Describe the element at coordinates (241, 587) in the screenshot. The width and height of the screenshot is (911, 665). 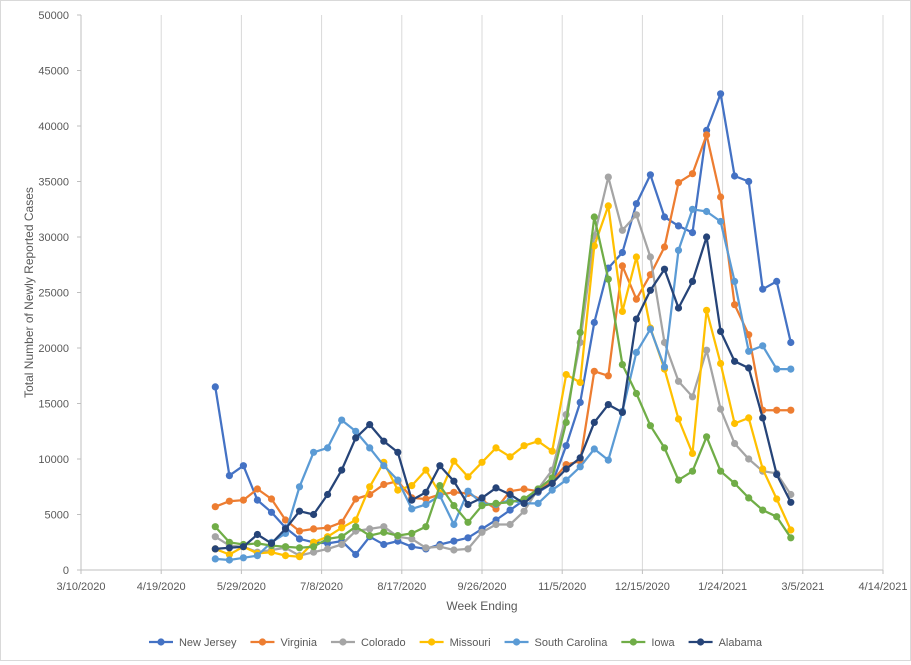
I see `x-tick-label: 5/29/2020` at that location.